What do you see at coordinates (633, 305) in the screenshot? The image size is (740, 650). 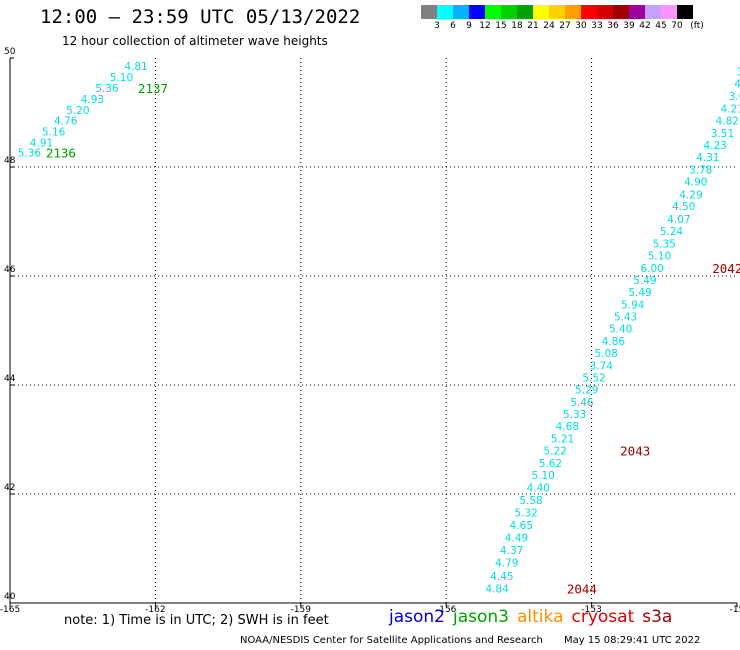 I see `wave-height-label: 5.94` at bounding box center [633, 305].